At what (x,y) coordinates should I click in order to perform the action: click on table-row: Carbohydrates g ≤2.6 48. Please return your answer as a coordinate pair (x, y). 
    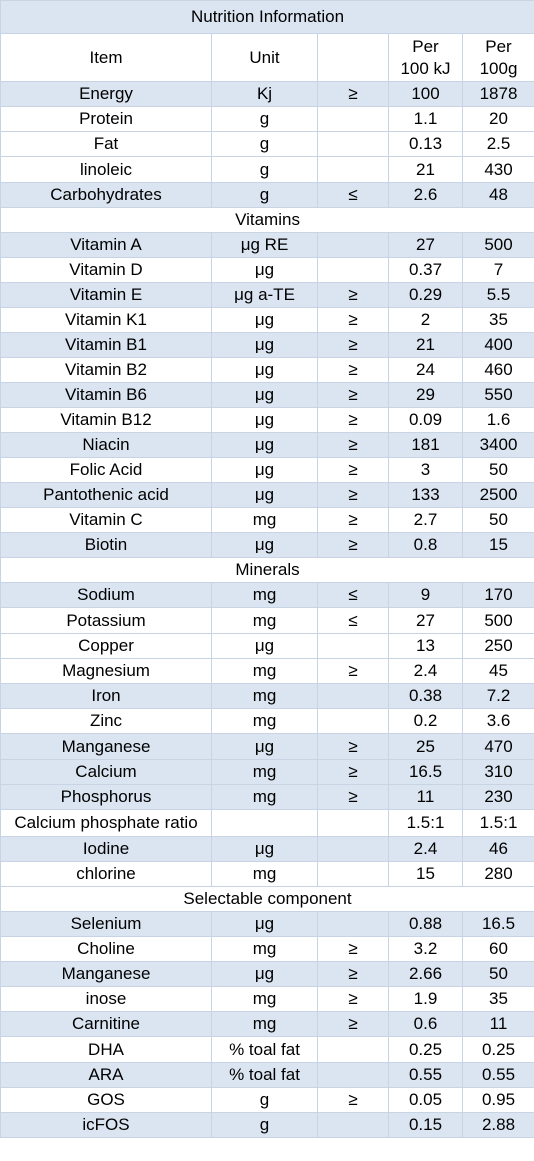
    Looking at the image, I should click on (267, 195).